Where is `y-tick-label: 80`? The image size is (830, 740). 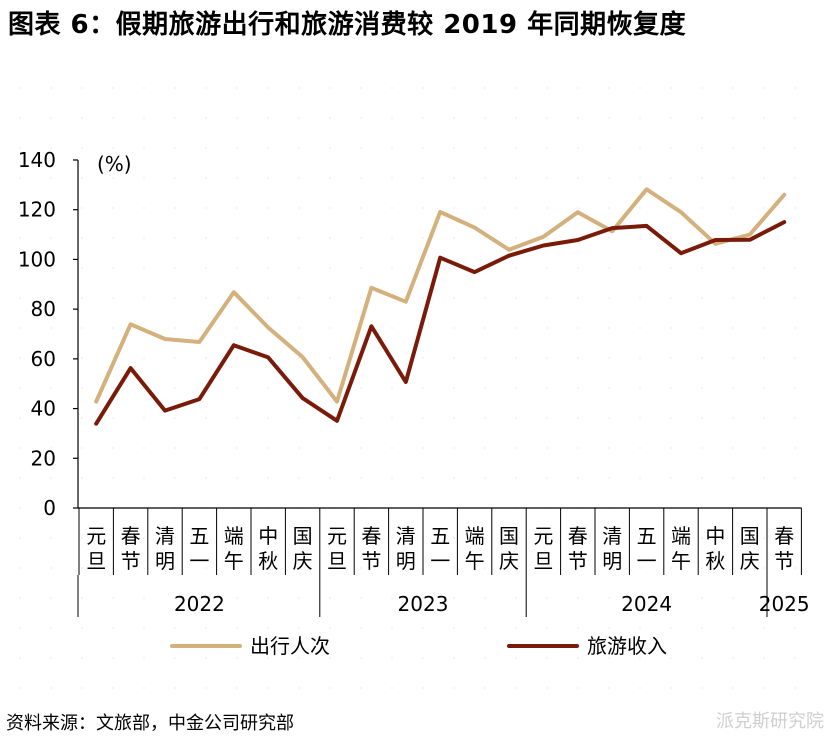 y-tick-label: 80 is located at coordinates (43, 309).